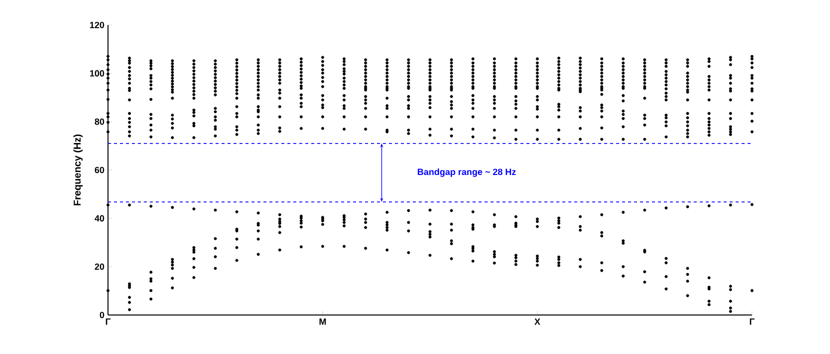 This screenshot has height=354, width=830. Describe the element at coordinates (97, 25) in the screenshot. I see `y-tick-label: 120` at that location.